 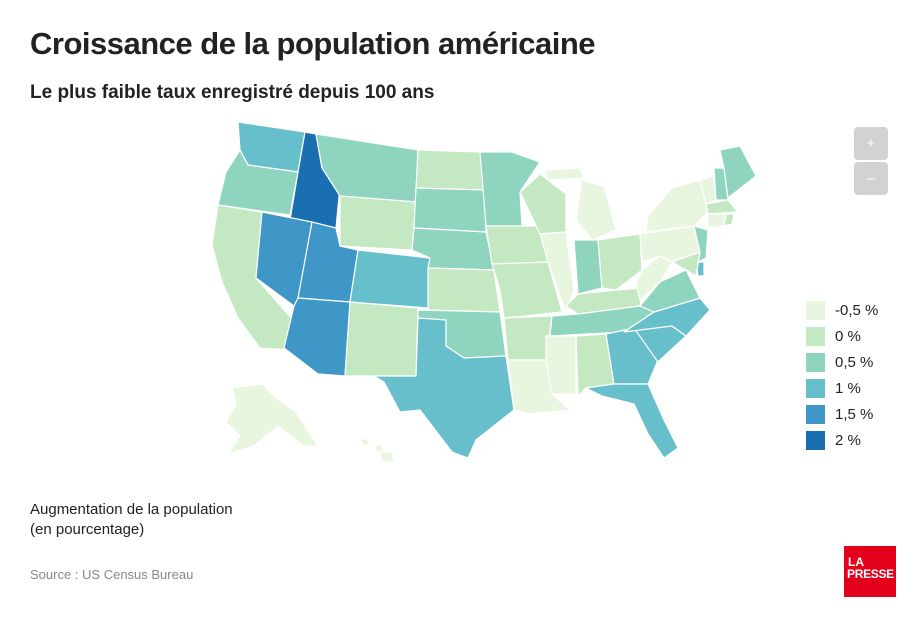 What do you see at coordinates (464, 290) in the screenshot?
I see `state-KS` at bounding box center [464, 290].